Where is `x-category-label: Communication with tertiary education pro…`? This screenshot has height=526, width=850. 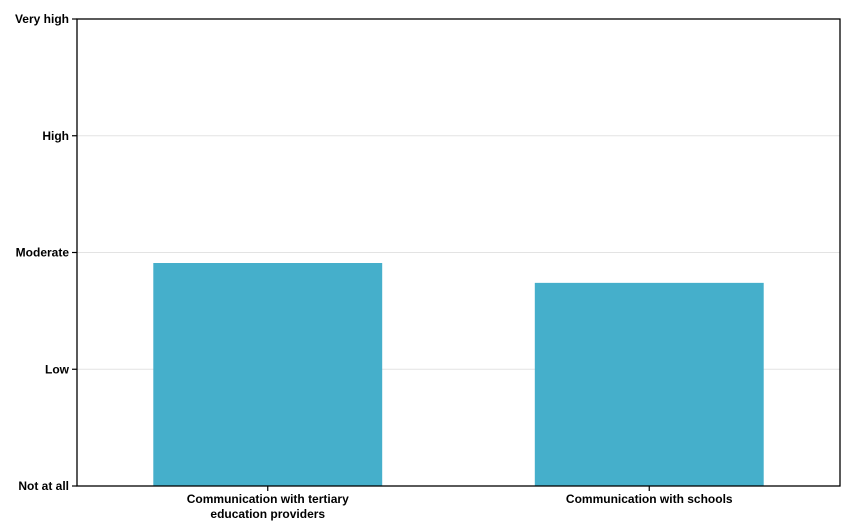
x-category-label: Communication with tertiary education pro… is located at coordinates (268, 506).